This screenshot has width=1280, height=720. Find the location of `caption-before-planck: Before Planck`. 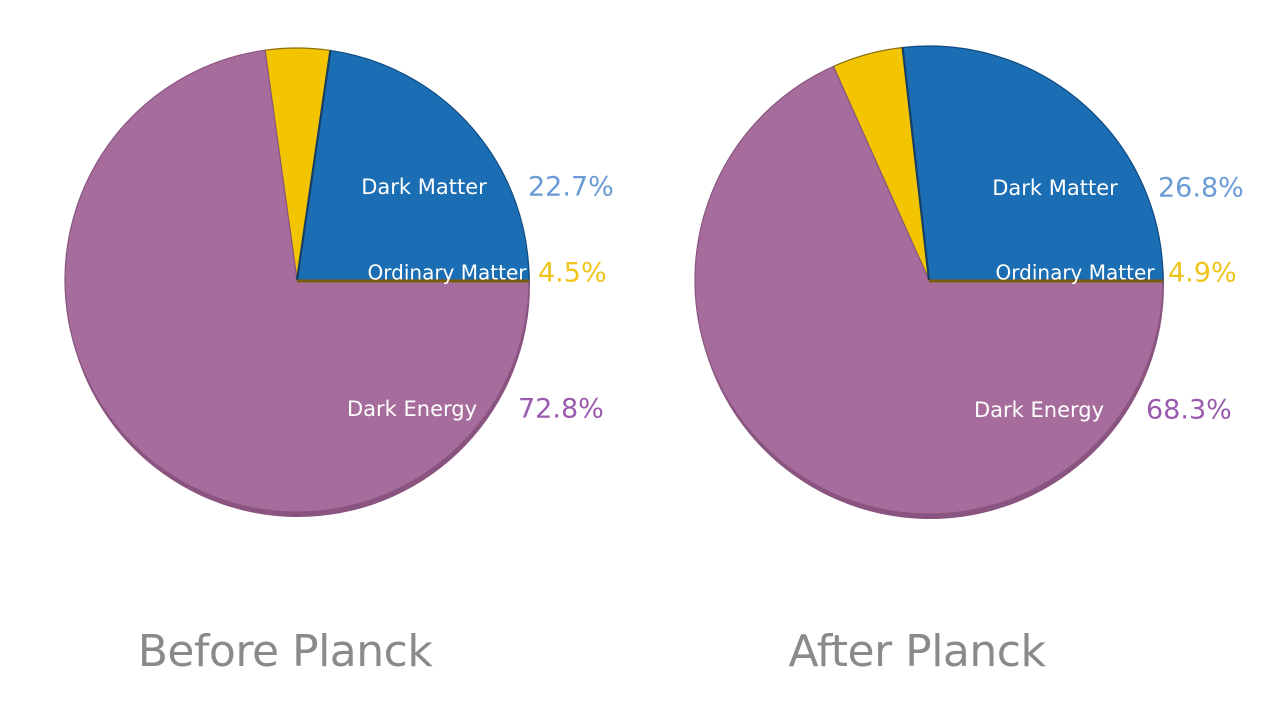

caption-before-planck: Before Planck is located at coordinates (285, 651).